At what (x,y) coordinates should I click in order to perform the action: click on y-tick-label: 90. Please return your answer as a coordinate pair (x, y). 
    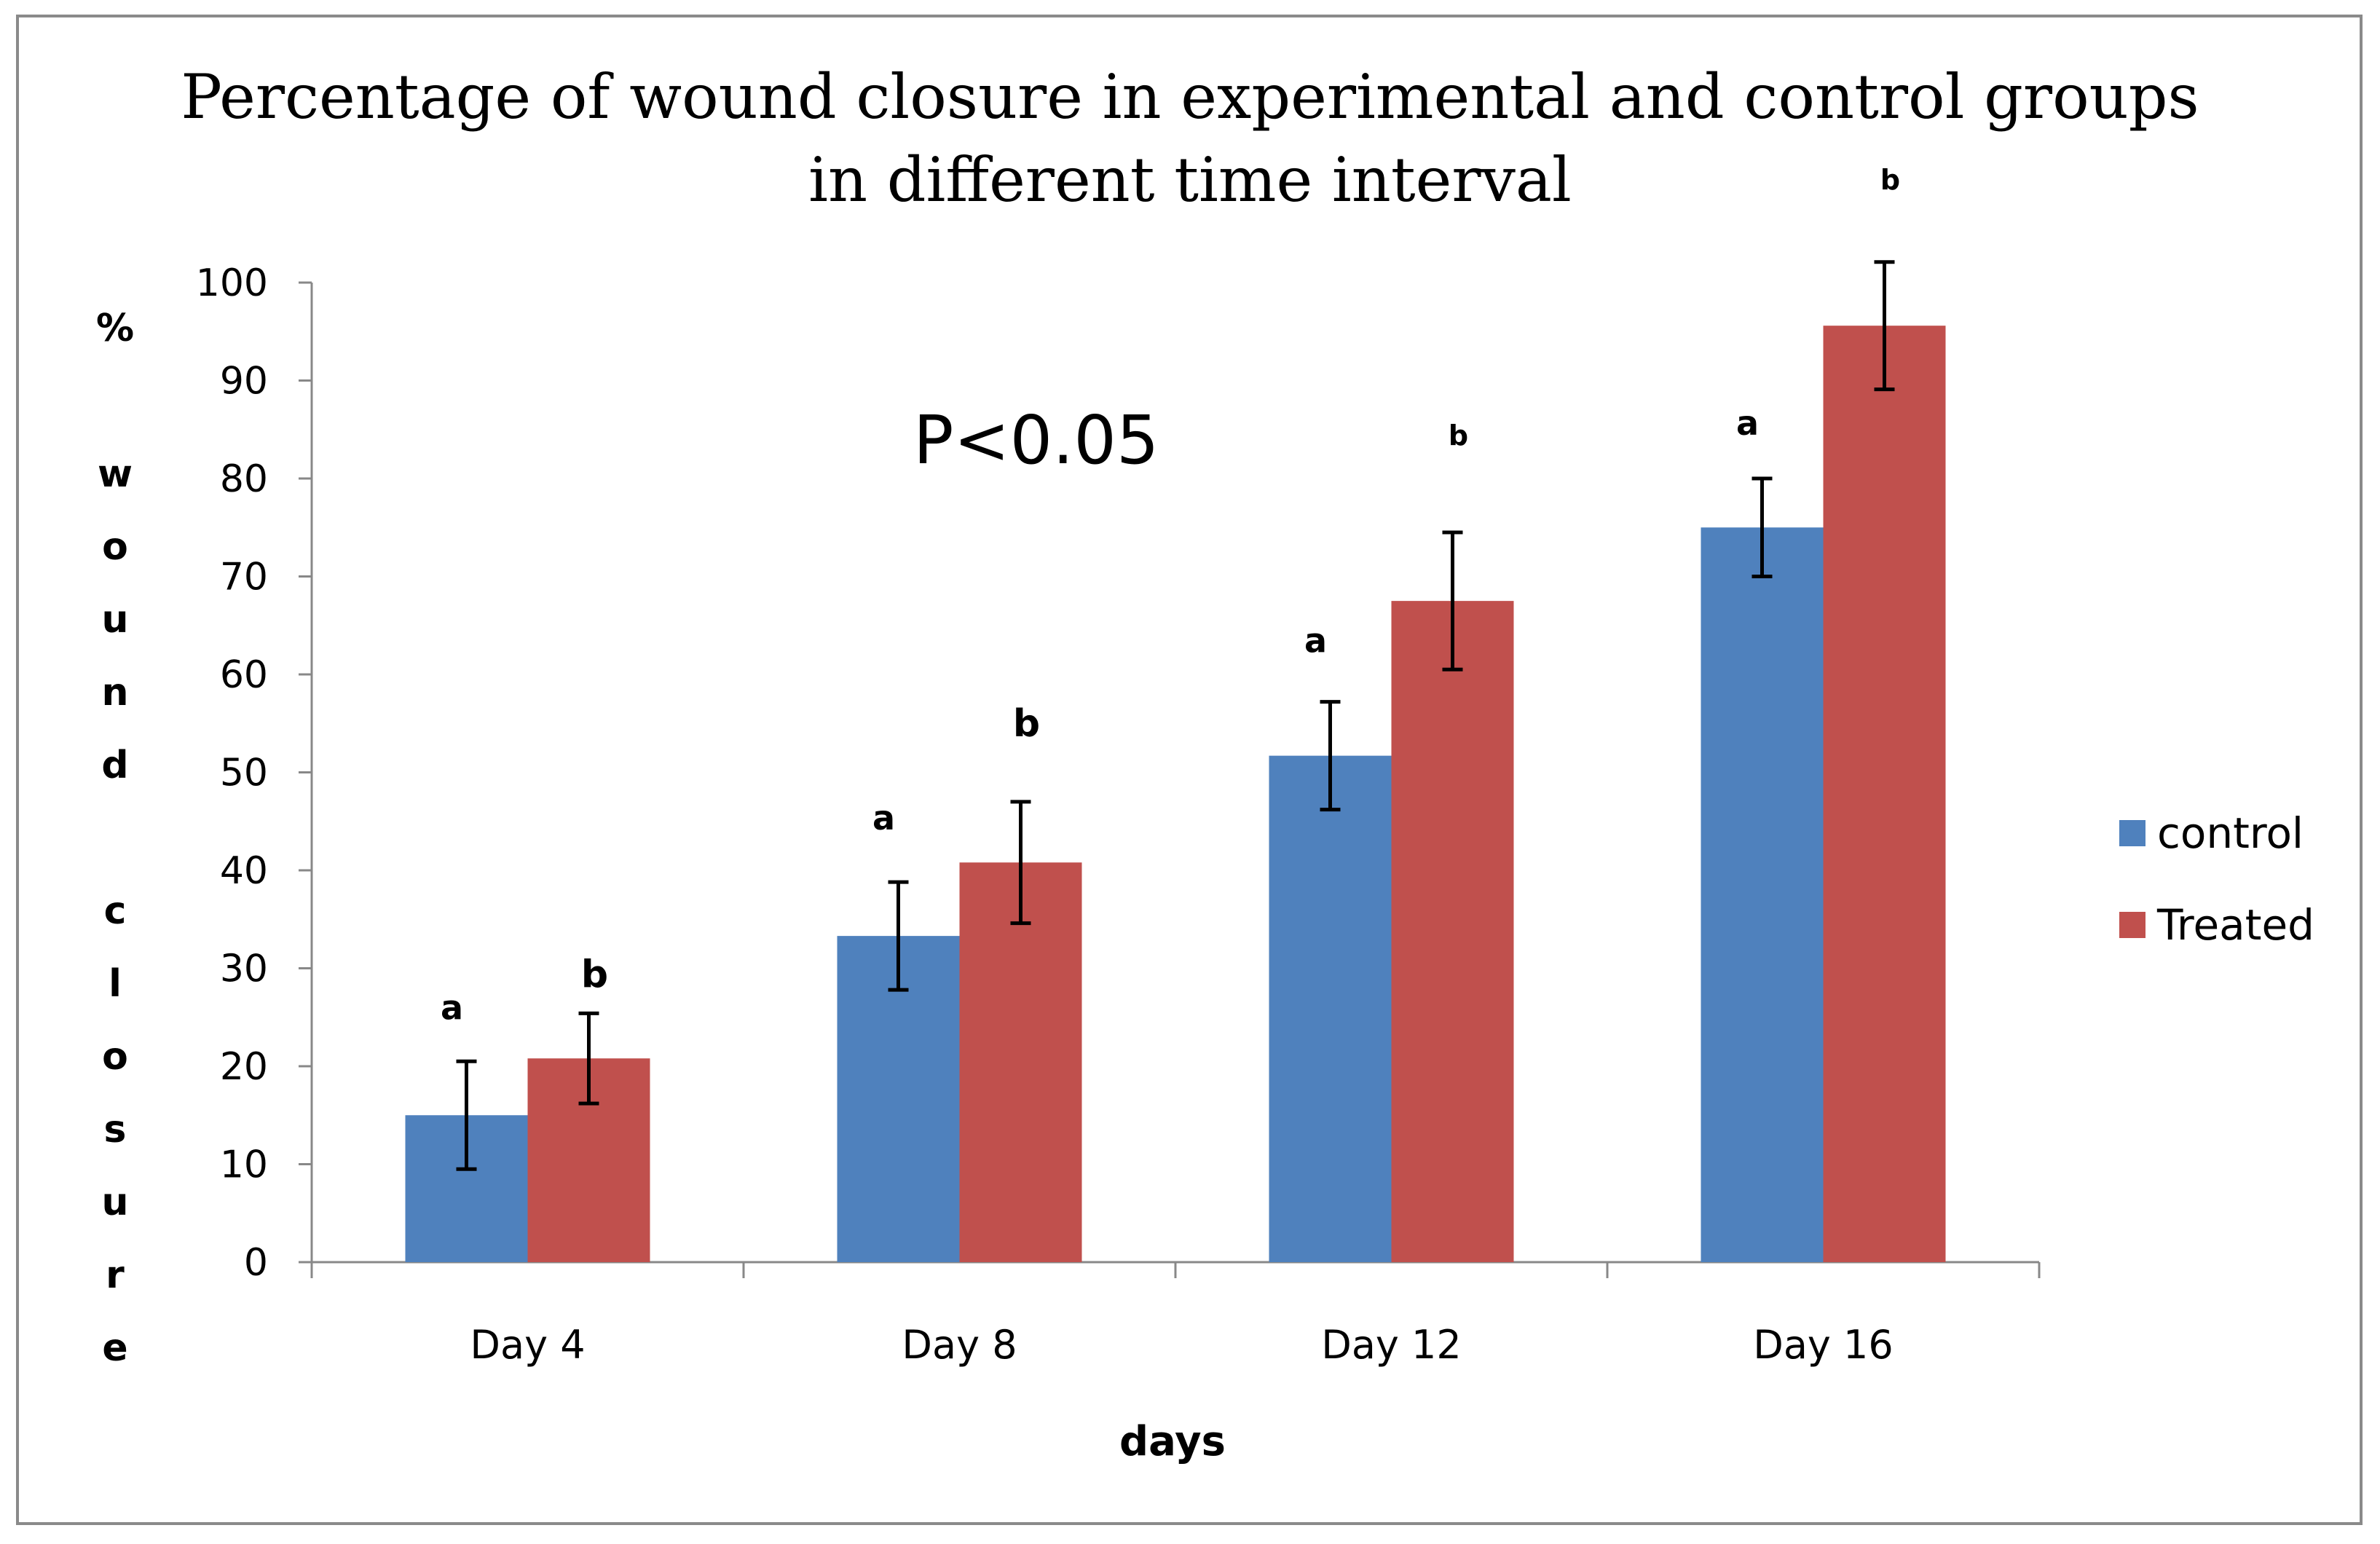
    Looking at the image, I should click on (244, 381).